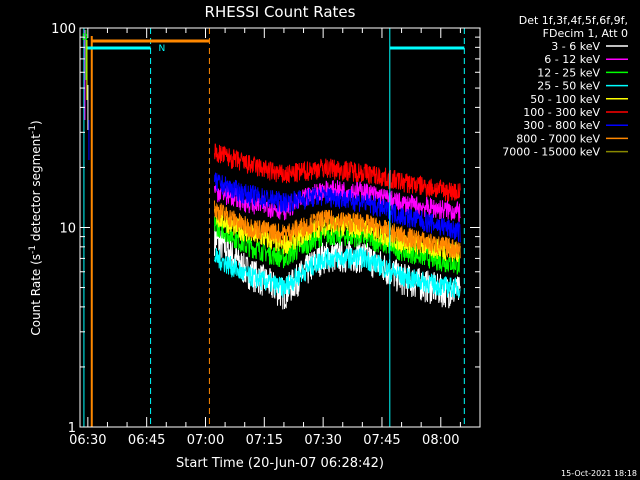 The width and height of the screenshot is (640, 480). What do you see at coordinates (36, 189) in the screenshot?
I see `y-axis-label-tail: detector segment` at bounding box center [36, 189].